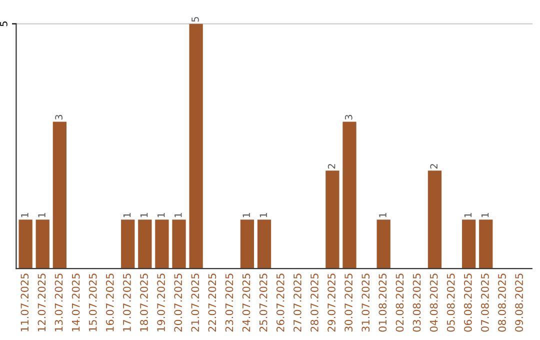 Image resolution: width=540 pixels, height=340 pixels. I want to click on x-tick-label: 30.07.2025, so click(348, 303).